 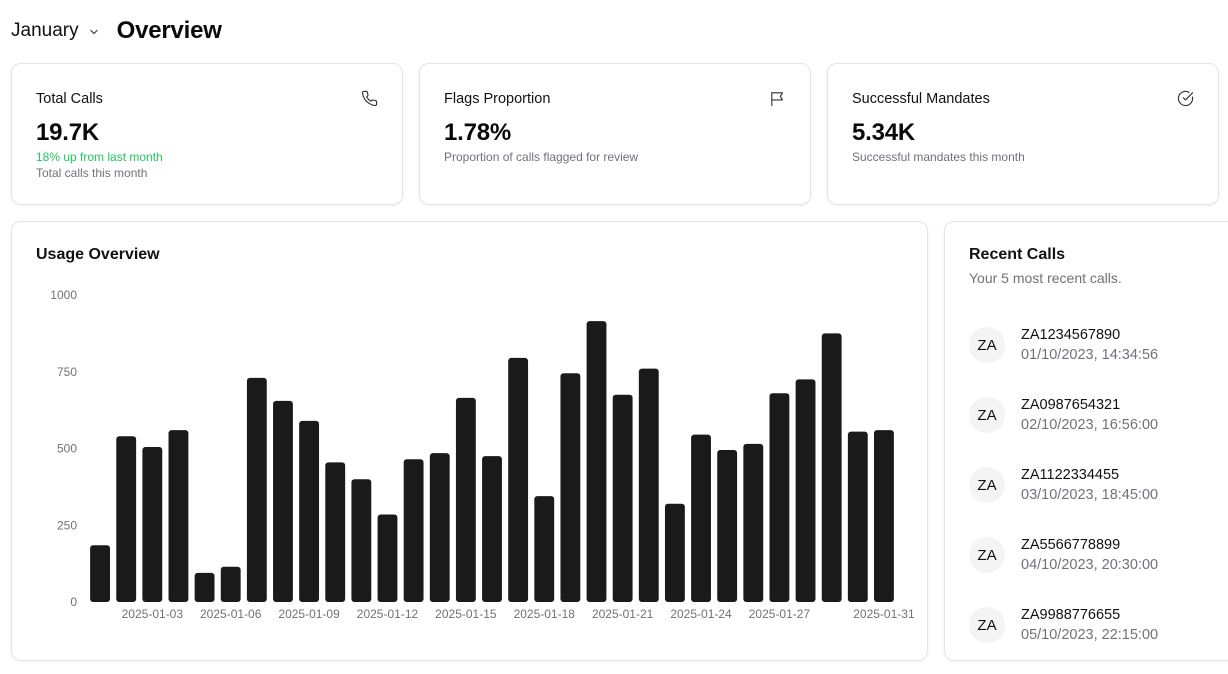 I want to click on call-time: 01/10/2023, 14:34:56, so click(x=1090, y=355).